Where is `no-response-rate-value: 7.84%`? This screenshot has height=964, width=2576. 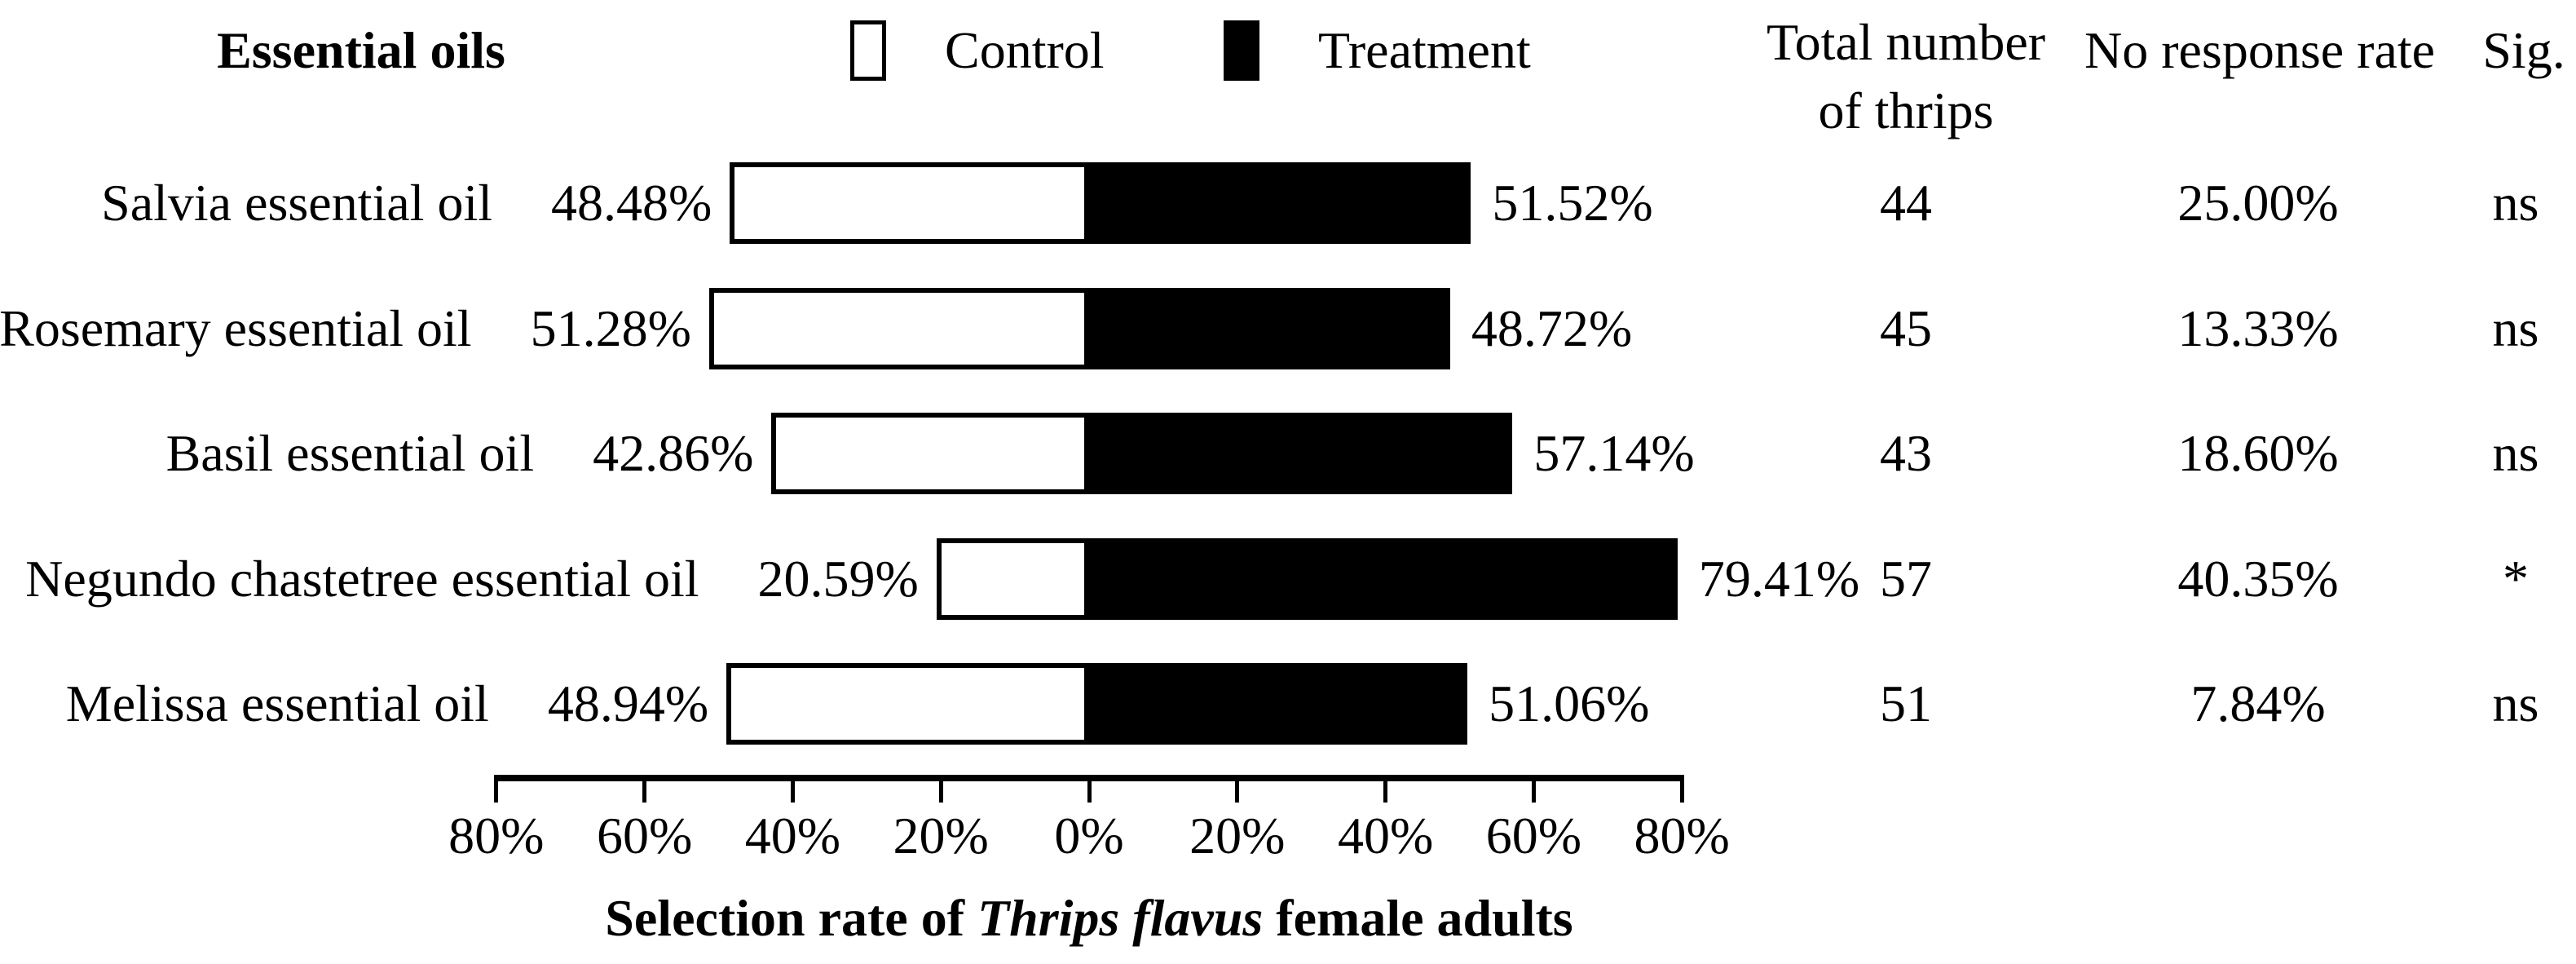
no-response-rate-value: 7.84% is located at coordinates (2258, 703).